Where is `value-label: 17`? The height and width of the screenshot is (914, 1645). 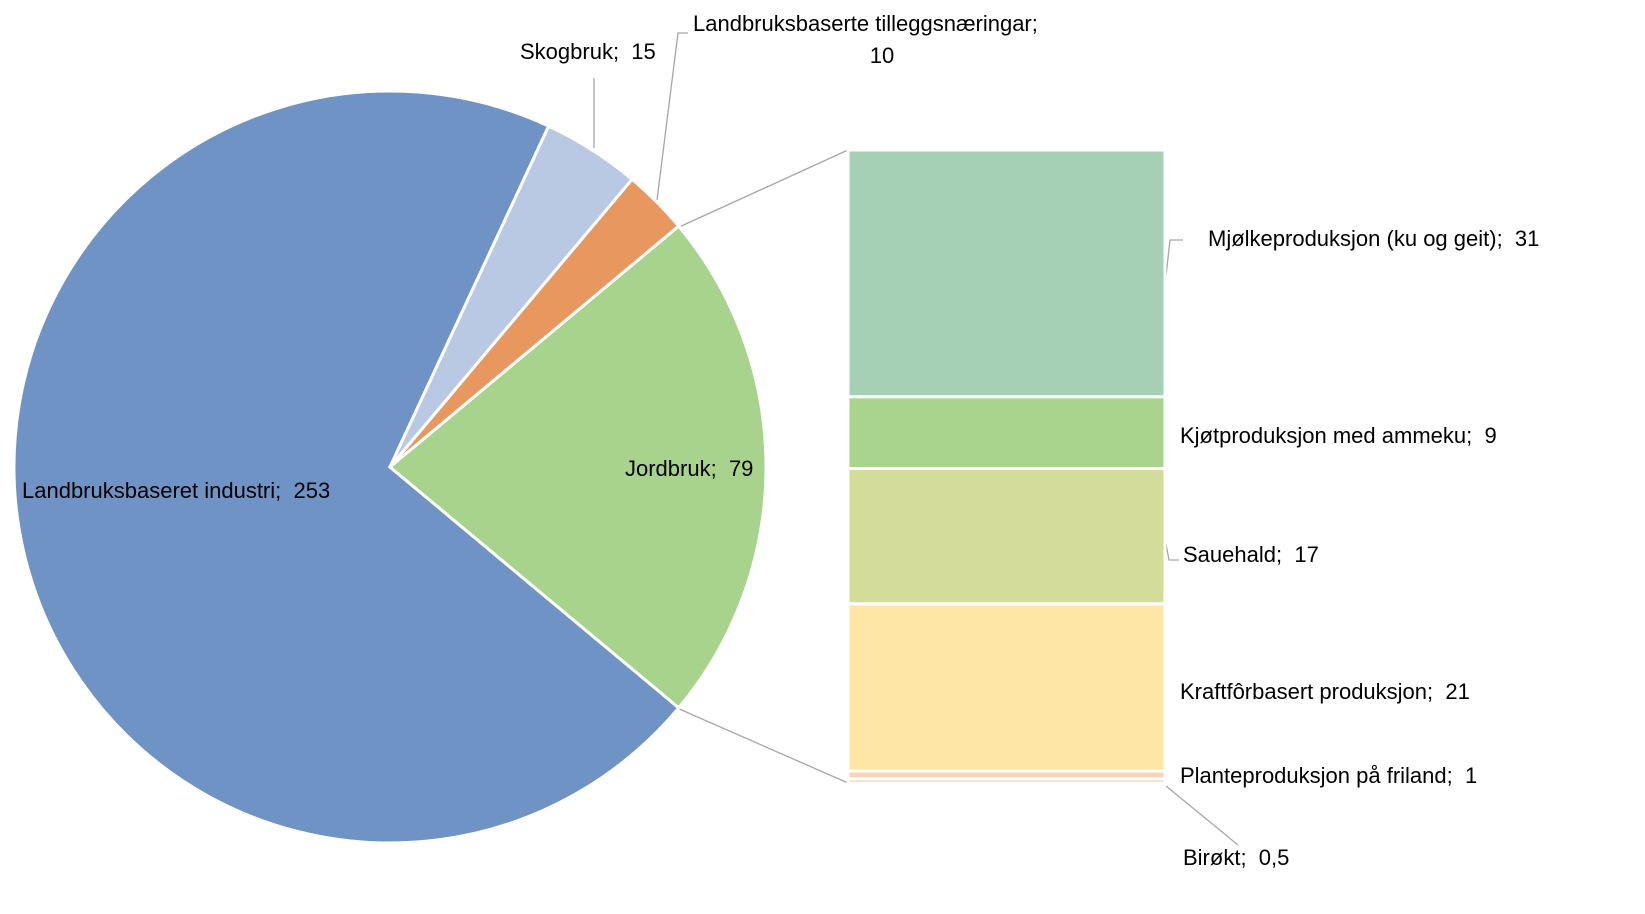
value-label: 17 is located at coordinates (1306, 554).